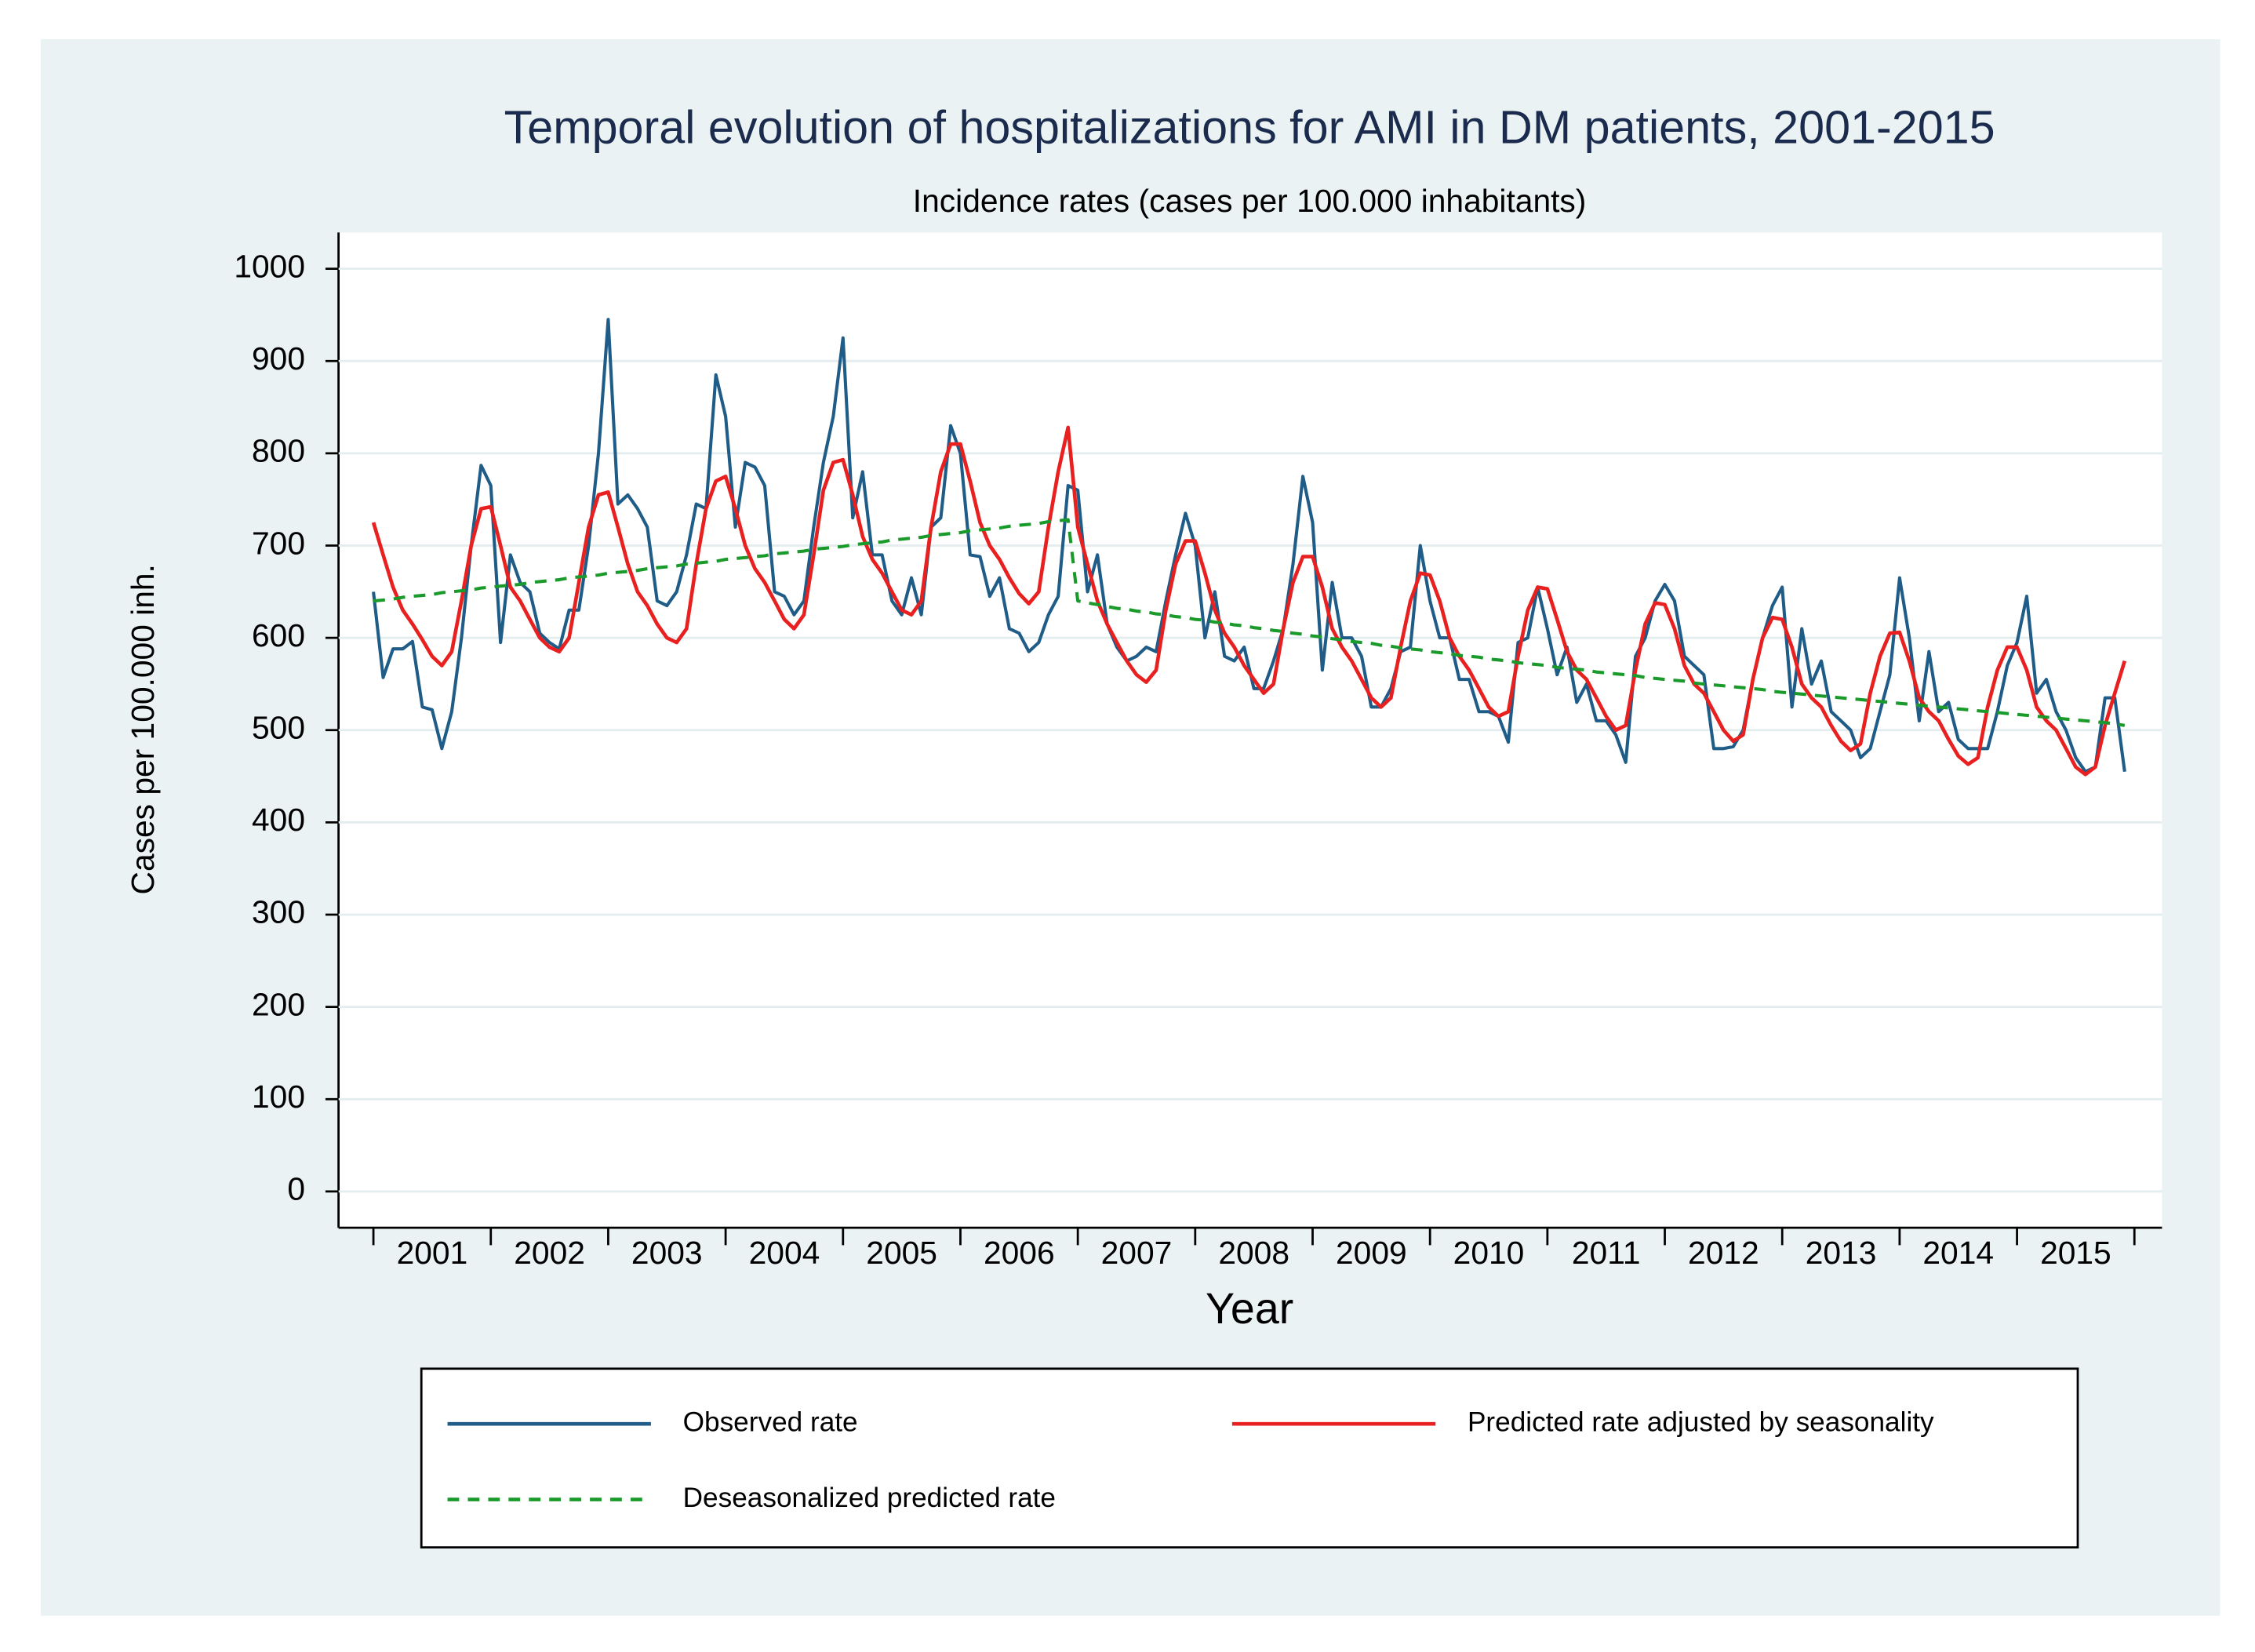 The image size is (2255, 1652). What do you see at coordinates (278, 451) in the screenshot?
I see `y-tick-label: 800` at bounding box center [278, 451].